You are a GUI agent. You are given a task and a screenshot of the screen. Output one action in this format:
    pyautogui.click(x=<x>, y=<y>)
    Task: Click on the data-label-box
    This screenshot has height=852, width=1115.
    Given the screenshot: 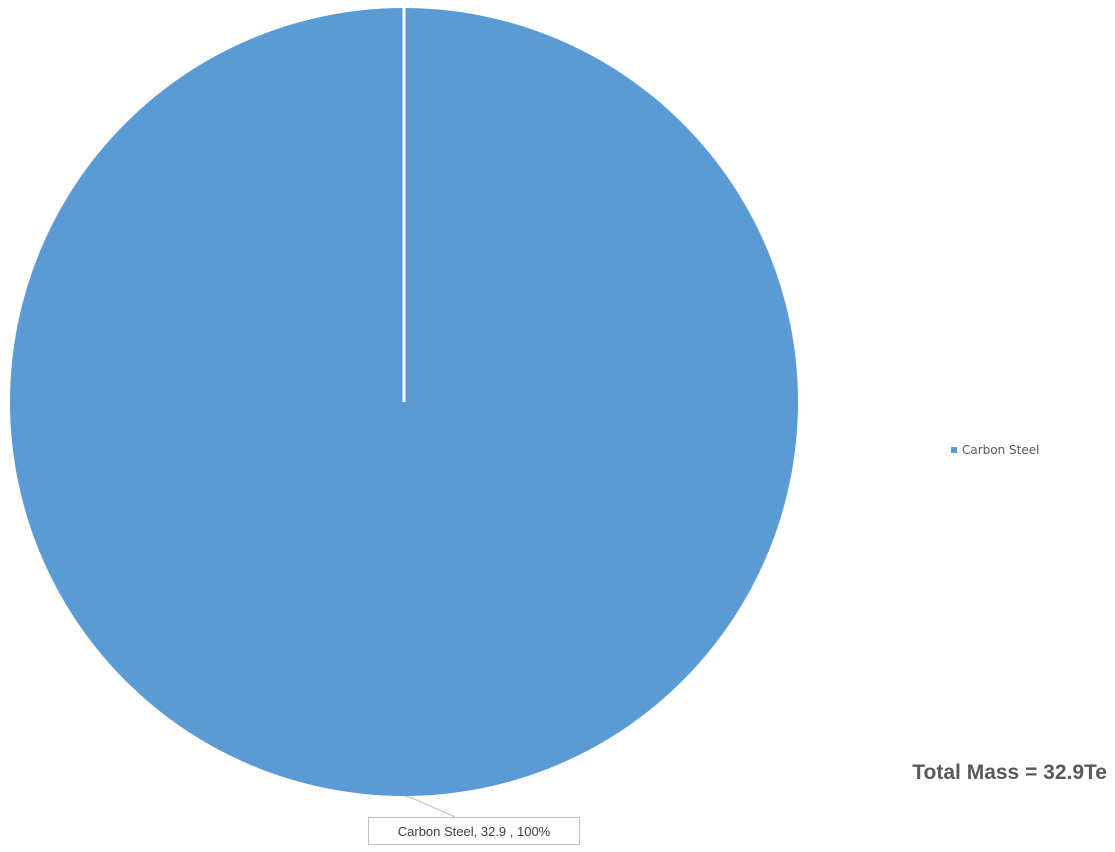 What is the action you would take?
    pyautogui.click(x=474, y=831)
    